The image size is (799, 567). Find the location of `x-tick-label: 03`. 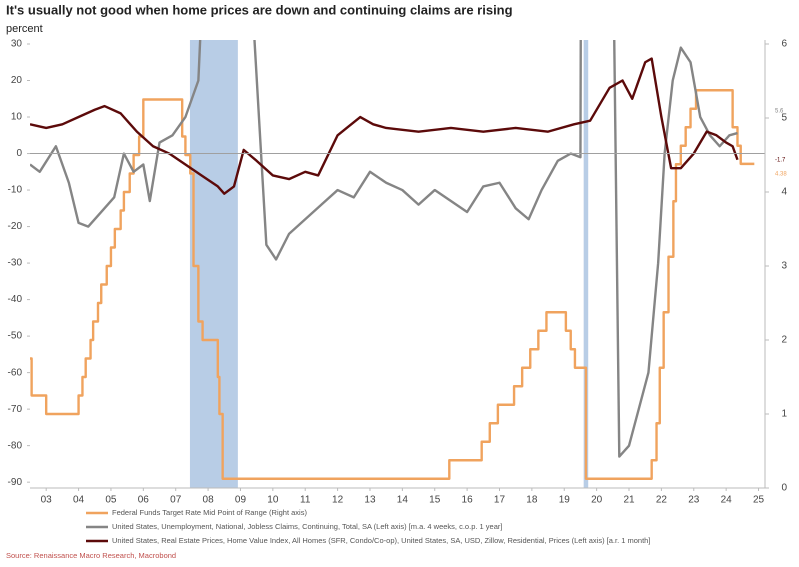

x-tick-label: 03 is located at coordinates (47, 500).